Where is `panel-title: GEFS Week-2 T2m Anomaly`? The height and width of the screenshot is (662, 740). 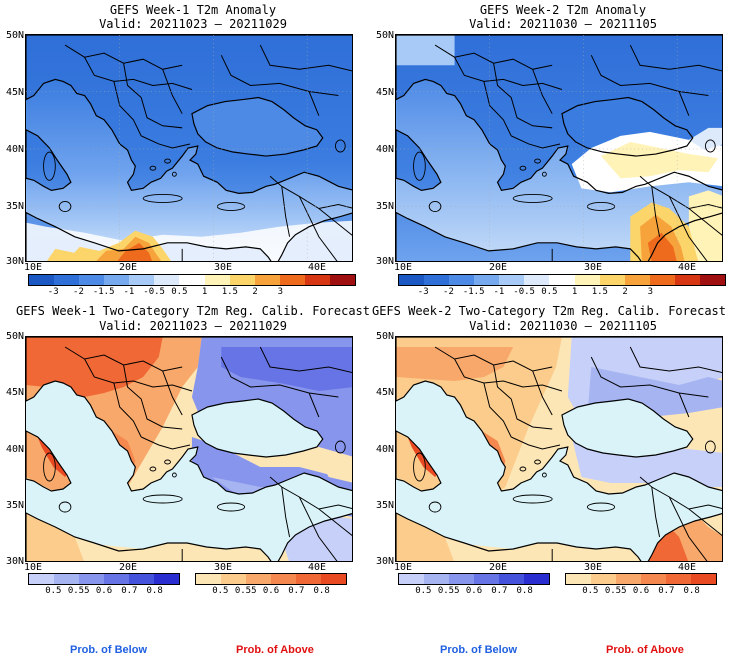
panel-title: GEFS Week-2 T2m Anomaly is located at coordinates (563, 10).